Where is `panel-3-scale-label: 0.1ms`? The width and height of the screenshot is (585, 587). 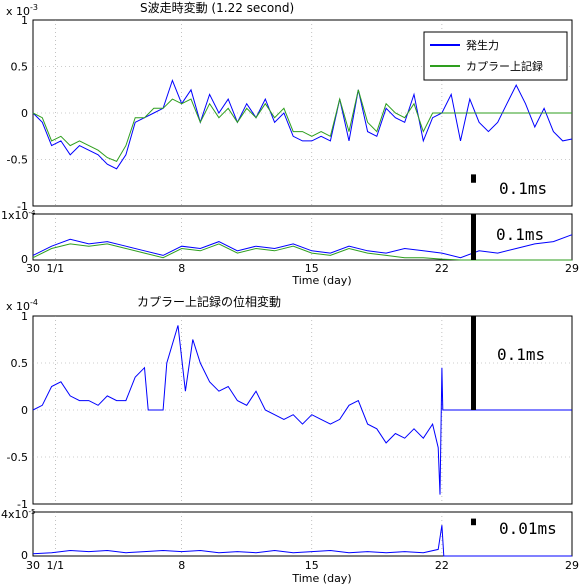 panel-3-scale-label: 0.1ms is located at coordinates (521, 354).